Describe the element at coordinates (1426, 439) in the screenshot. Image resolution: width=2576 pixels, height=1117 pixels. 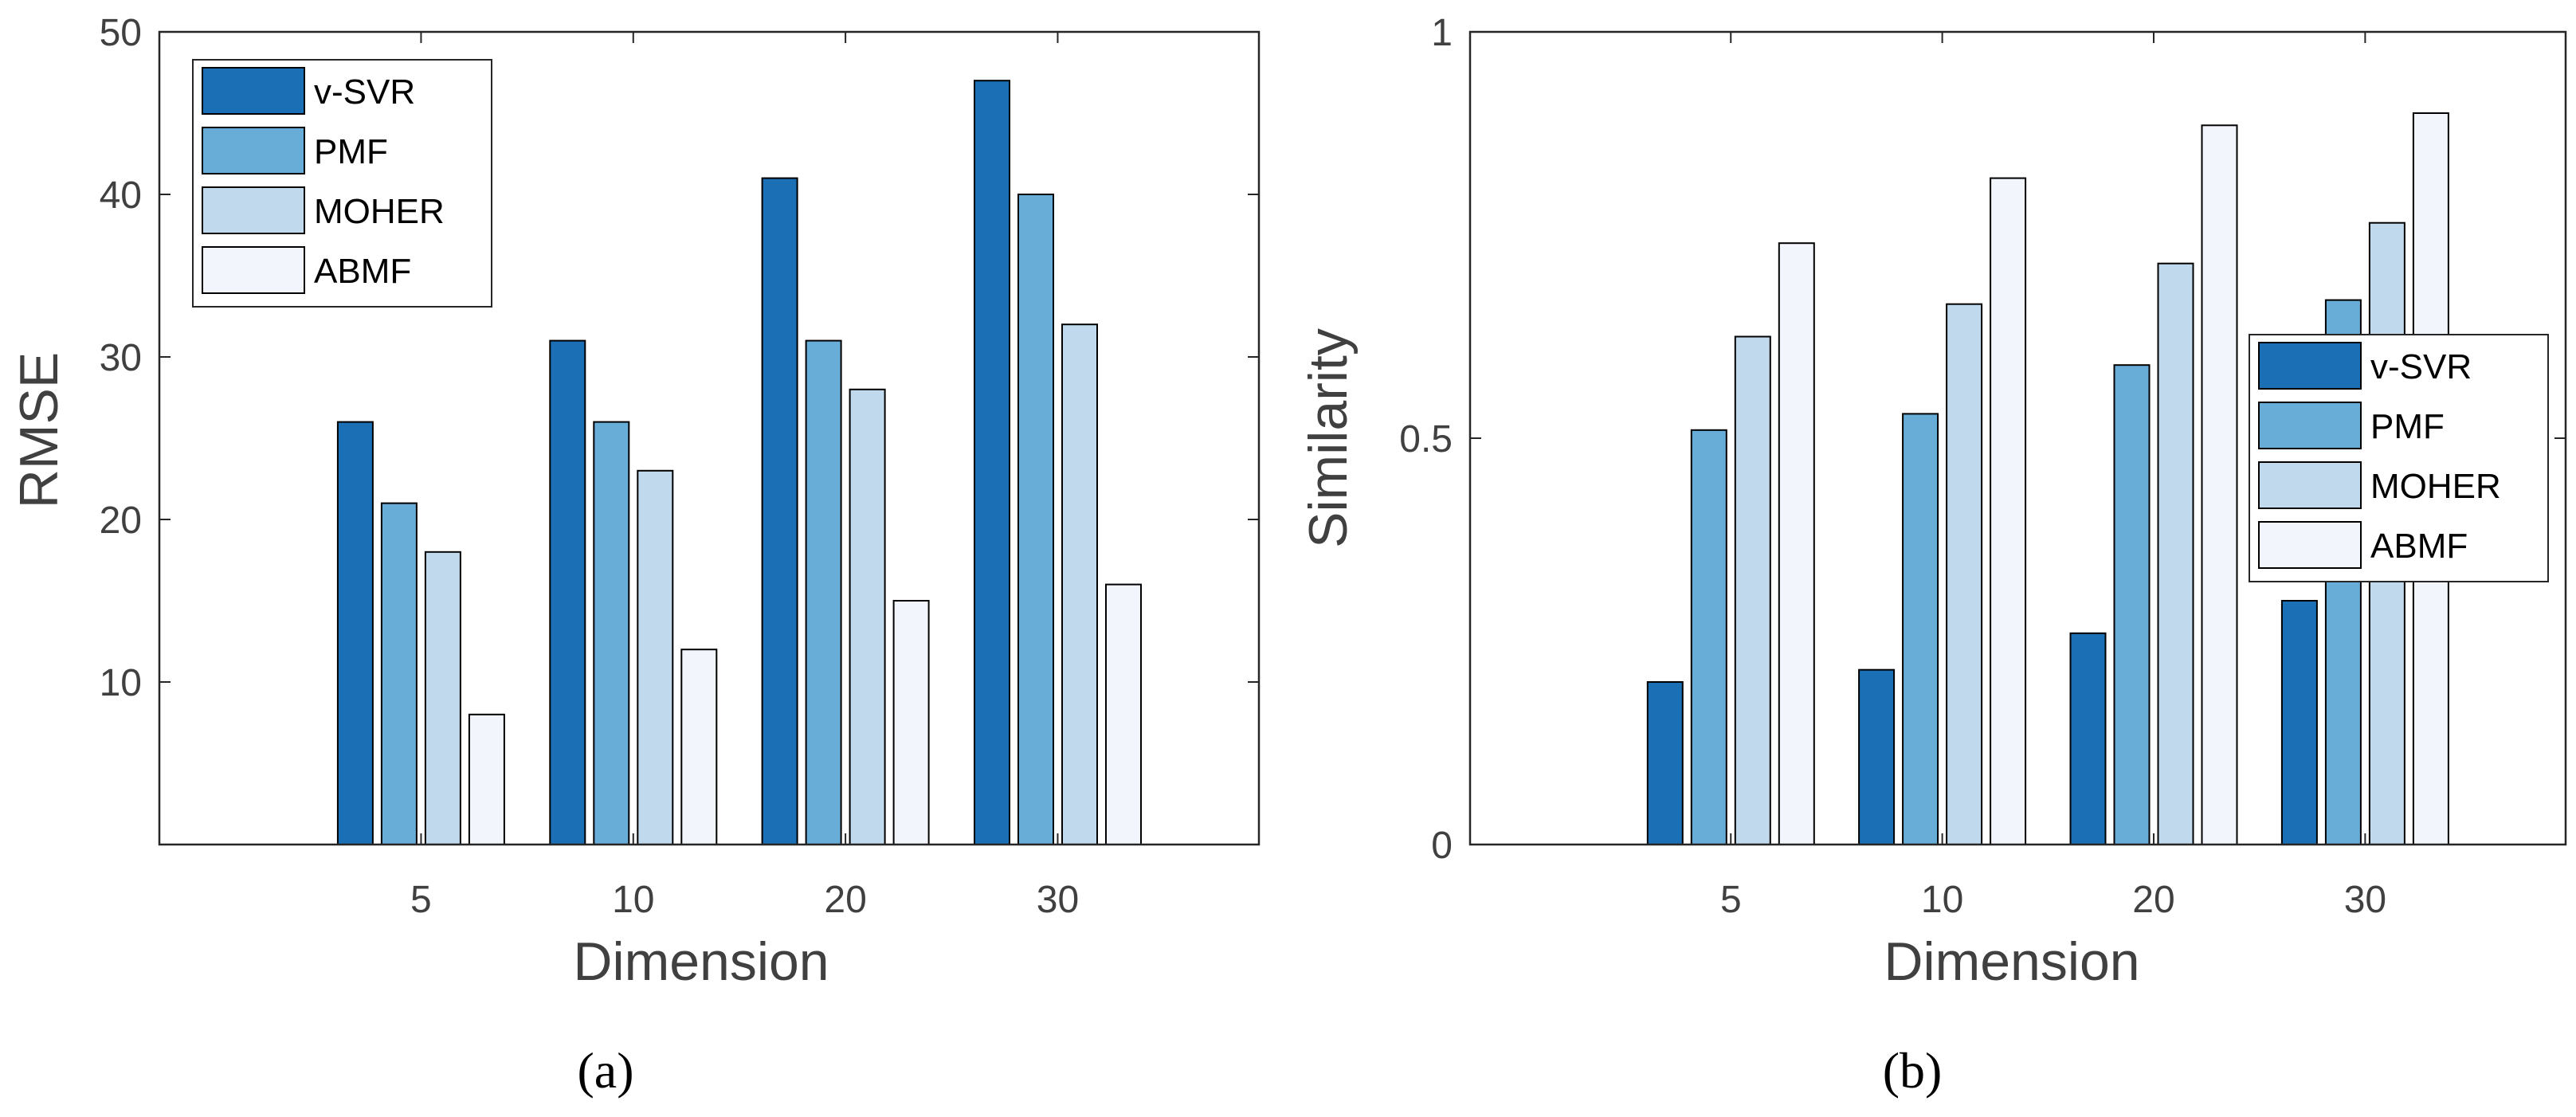
I see `y-tick-label: 0.5` at that location.